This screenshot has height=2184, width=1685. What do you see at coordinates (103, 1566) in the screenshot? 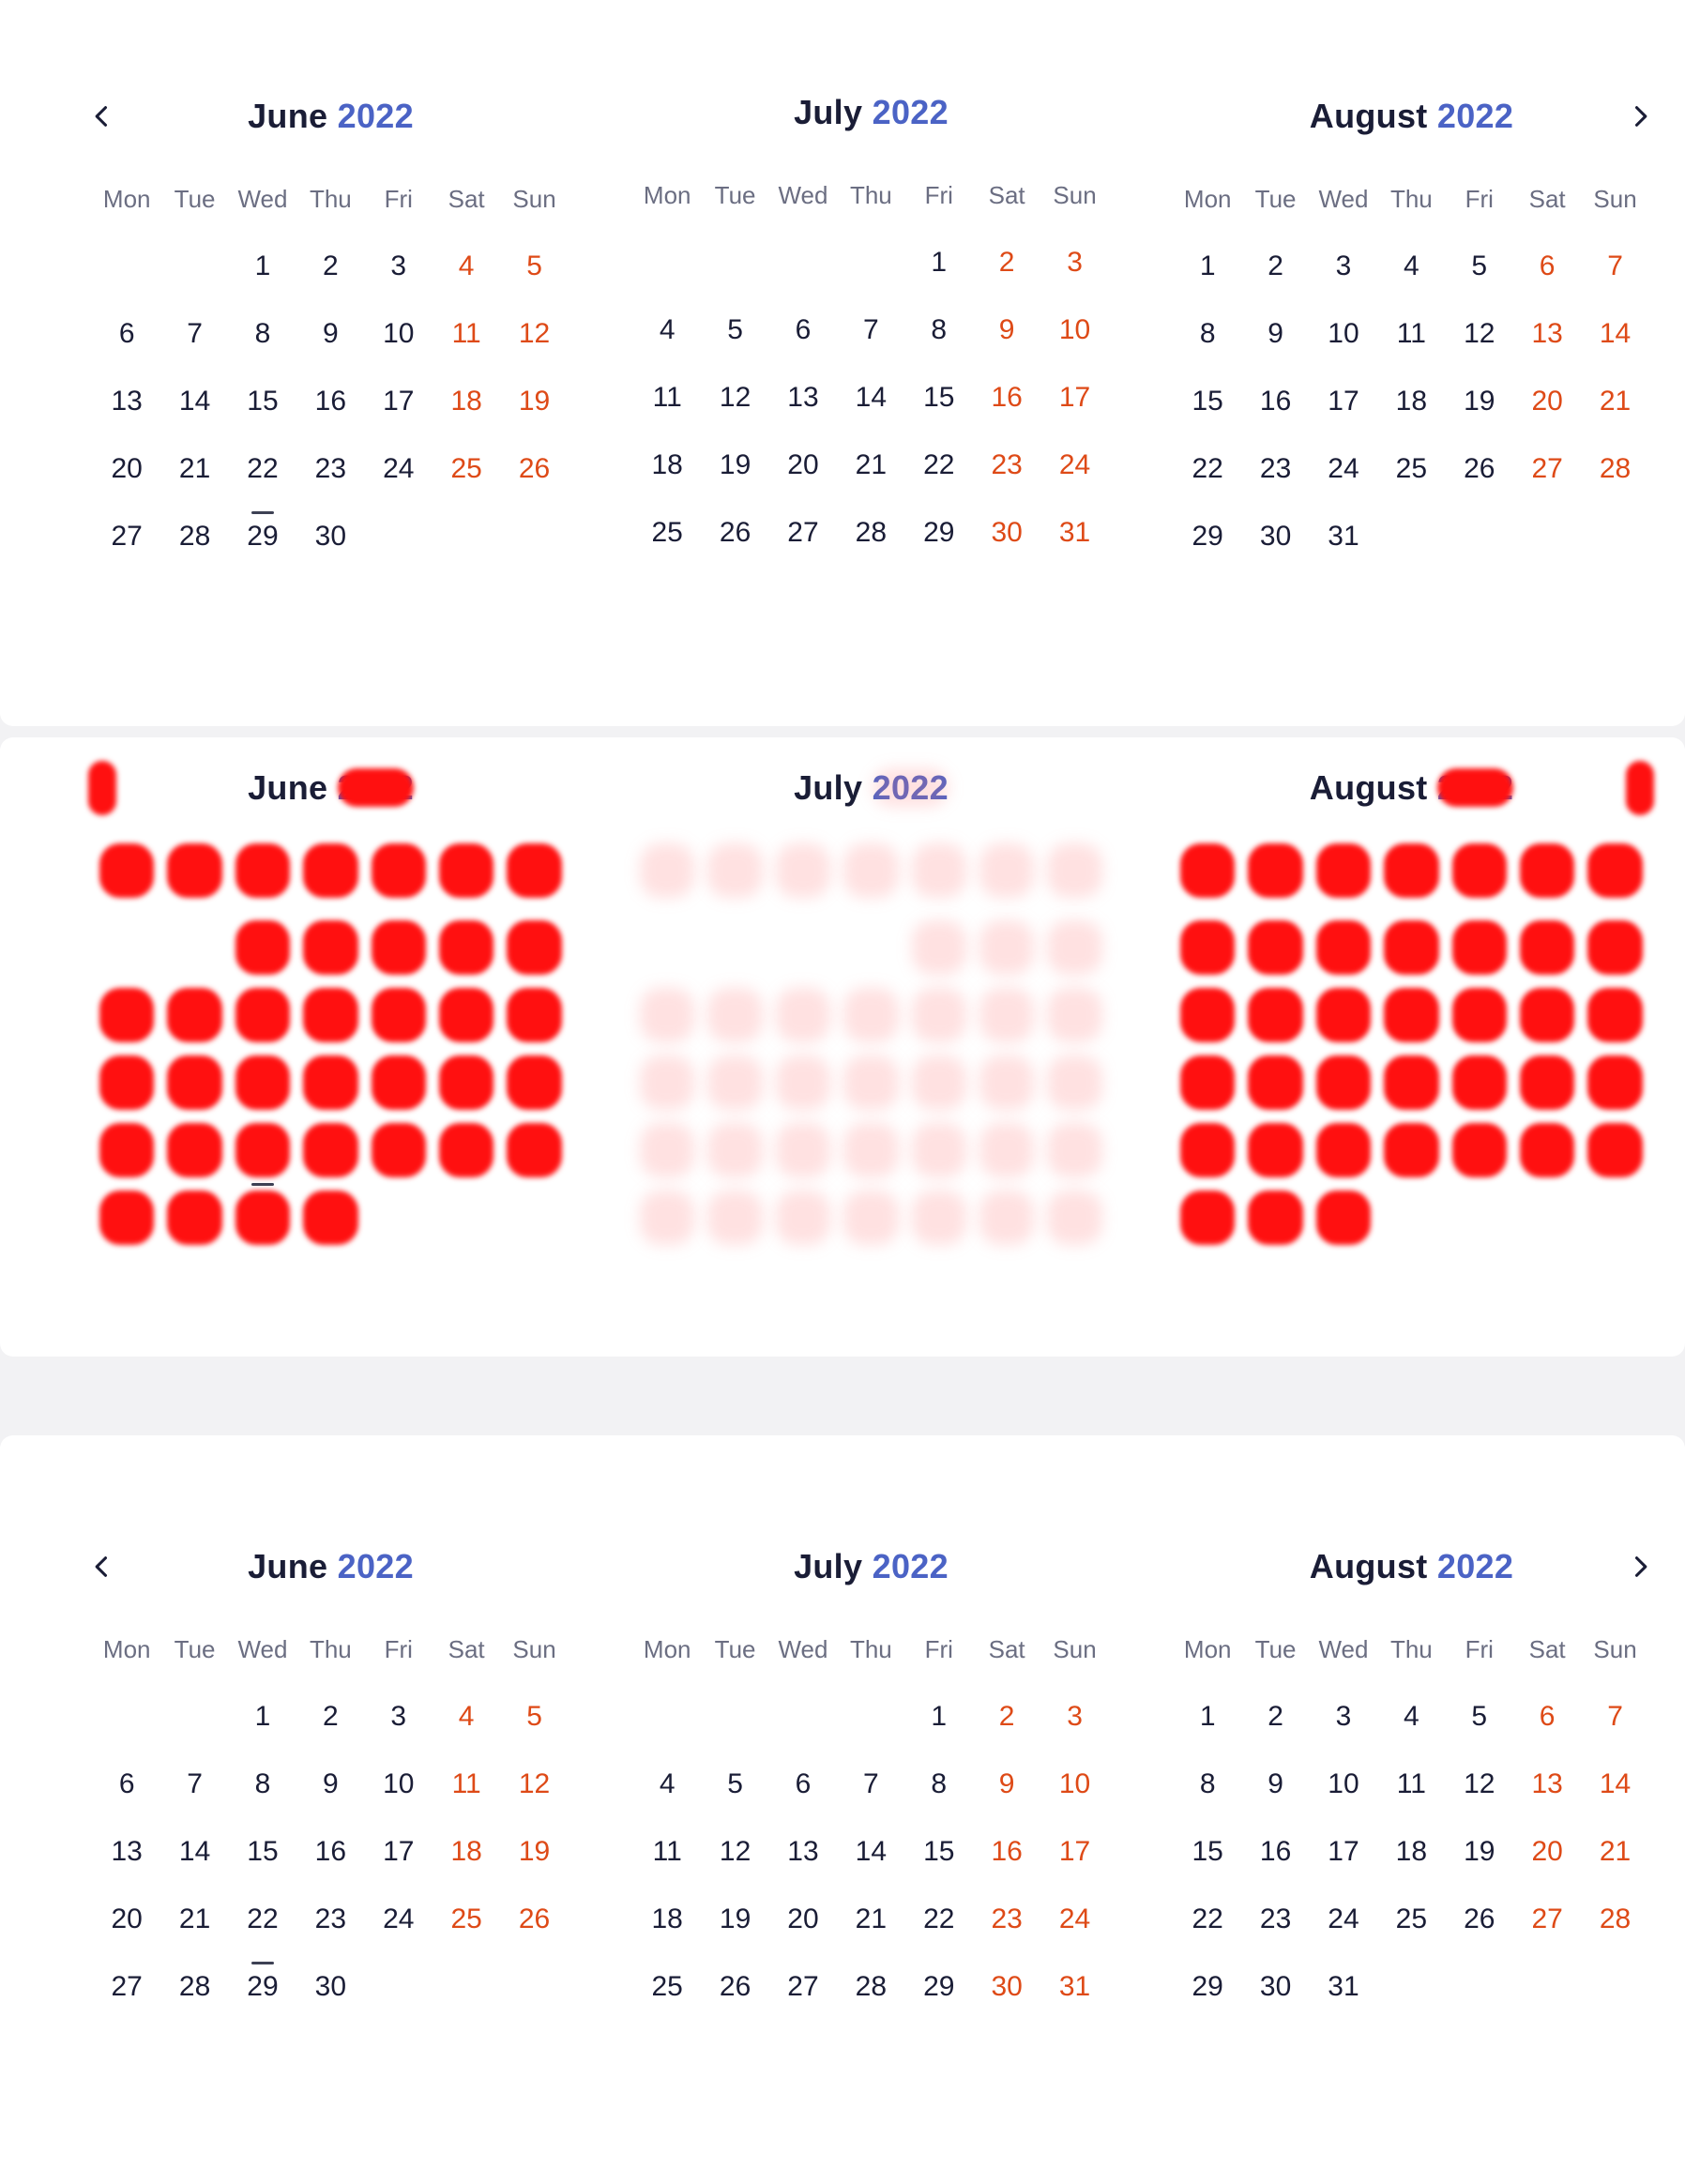
I see `prev-month-button` at bounding box center [103, 1566].